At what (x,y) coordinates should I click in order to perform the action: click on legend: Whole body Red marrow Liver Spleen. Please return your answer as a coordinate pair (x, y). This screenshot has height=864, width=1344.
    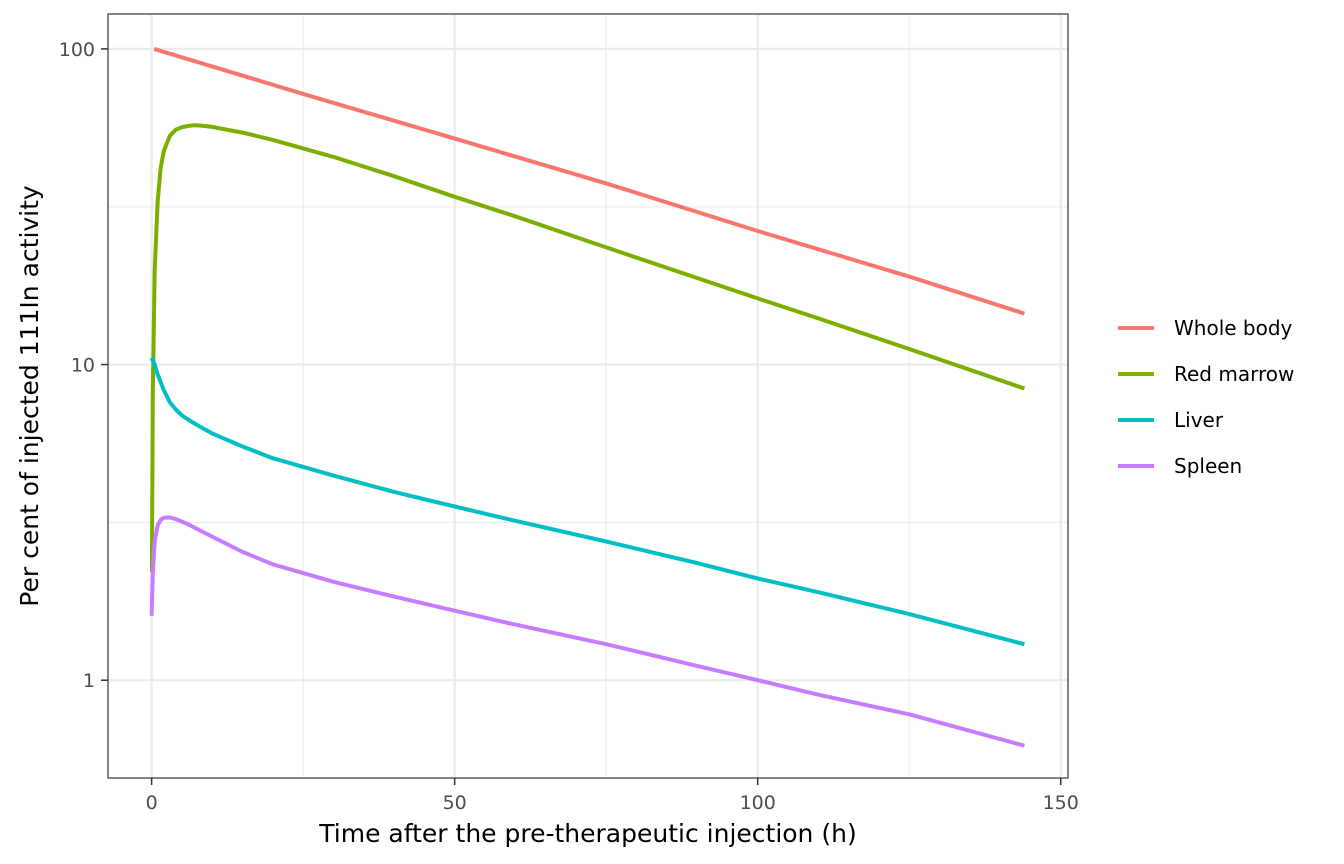
    Looking at the image, I should click on (1206, 397).